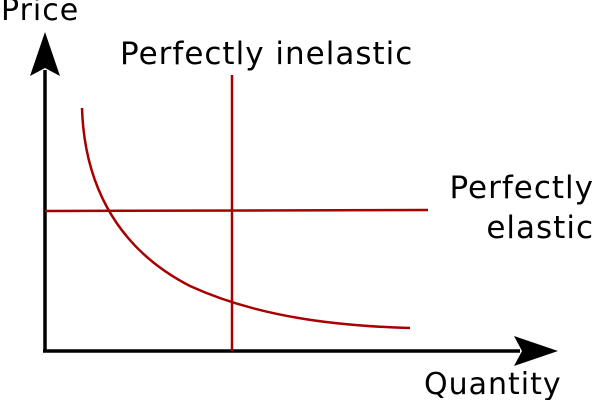 The height and width of the screenshot is (400, 600). Describe the element at coordinates (236, 210) in the screenshot. I see `perfectly-elastic-line` at that location.